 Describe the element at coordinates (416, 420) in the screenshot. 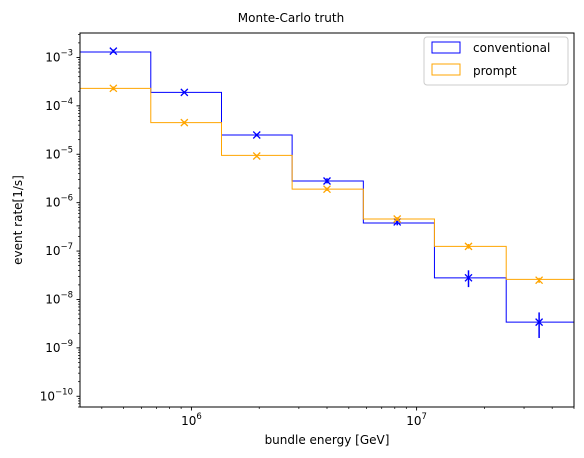

I see `x-tick-label: 10⁷` at that location.